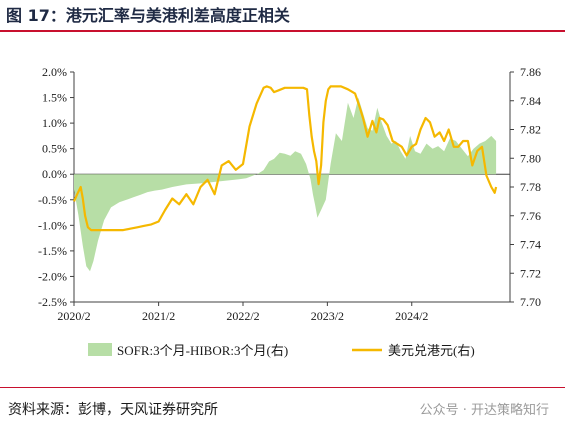  Describe the element at coordinates (411, 316) in the screenshot. I see `x-tick-label: 2024/2` at that location.